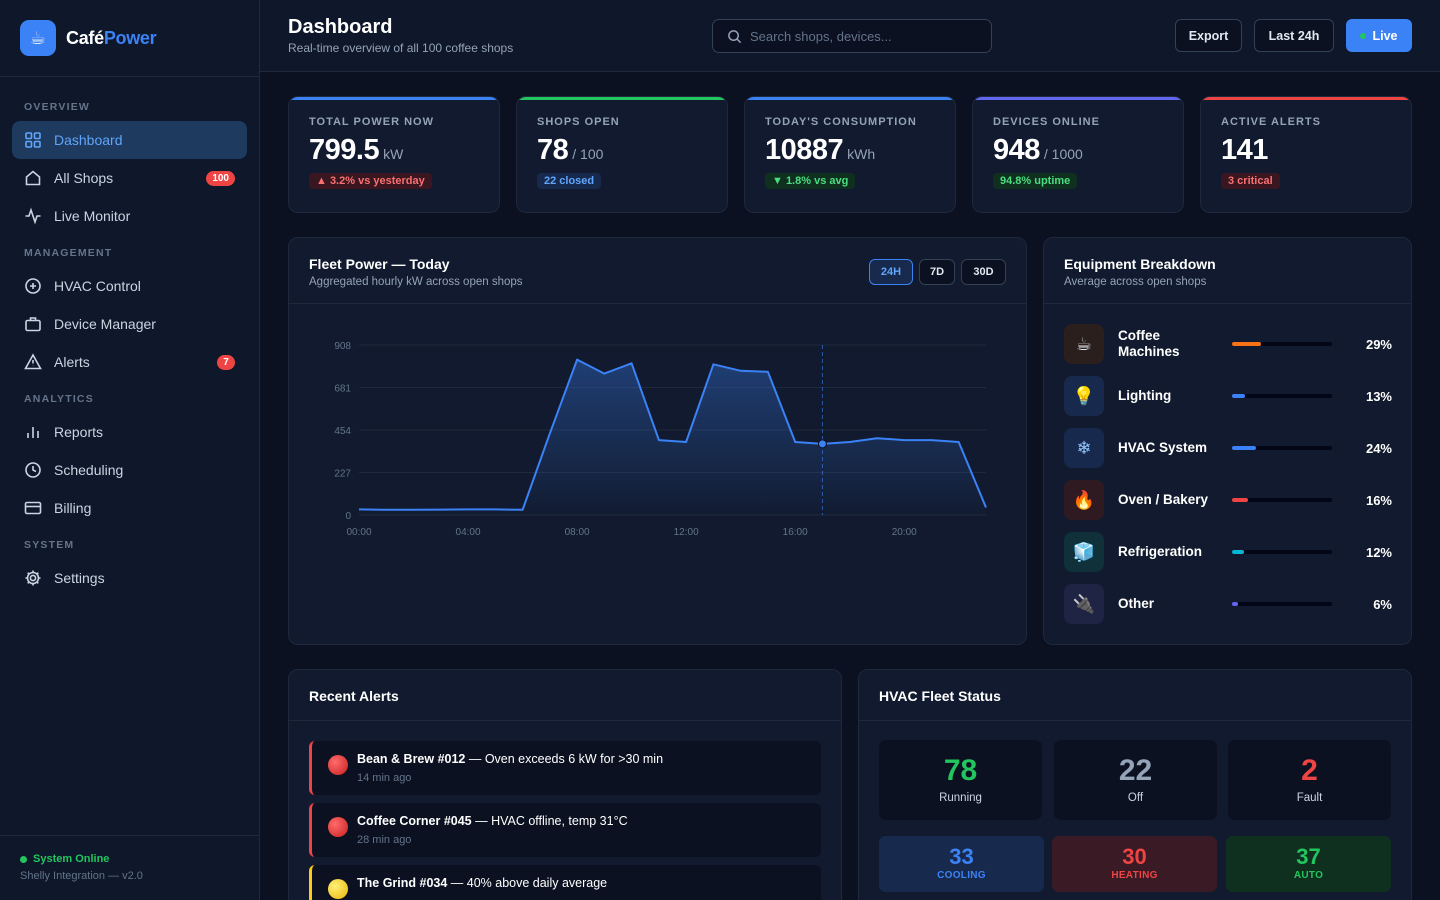 Image resolution: width=1440 pixels, height=900 pixels. What do you see at coordinates (33, 140) in the screenshot?
I see `grid-icon` at bounding box center [33, 140].